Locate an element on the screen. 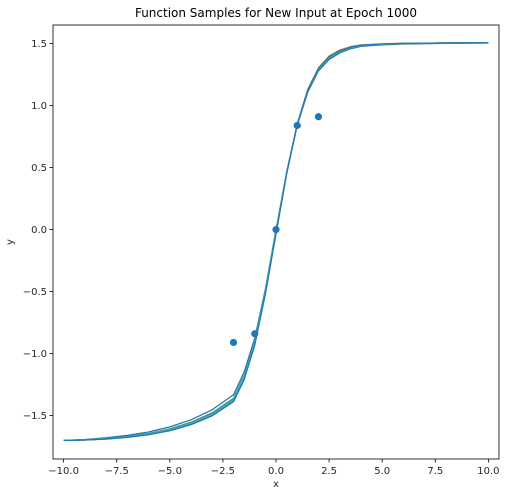  x-tick-label: 10.0 is located at coordinates (488, 471).